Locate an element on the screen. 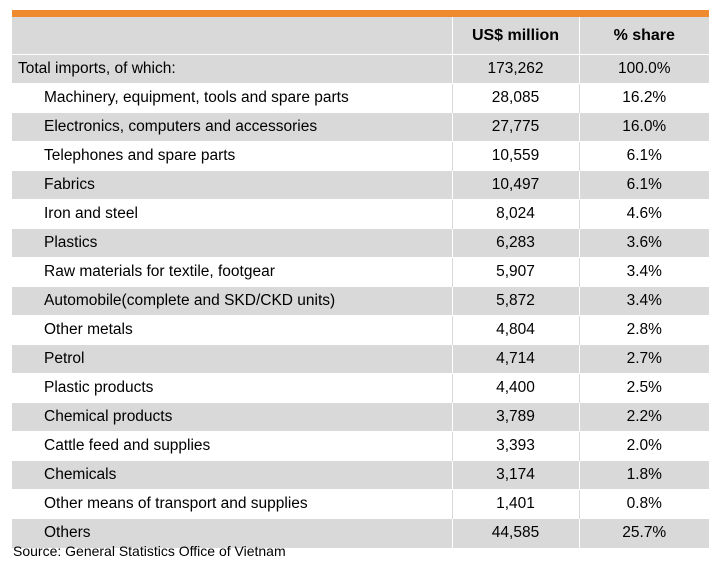  total-share: 100.0% is located at coordinates (643, 69).